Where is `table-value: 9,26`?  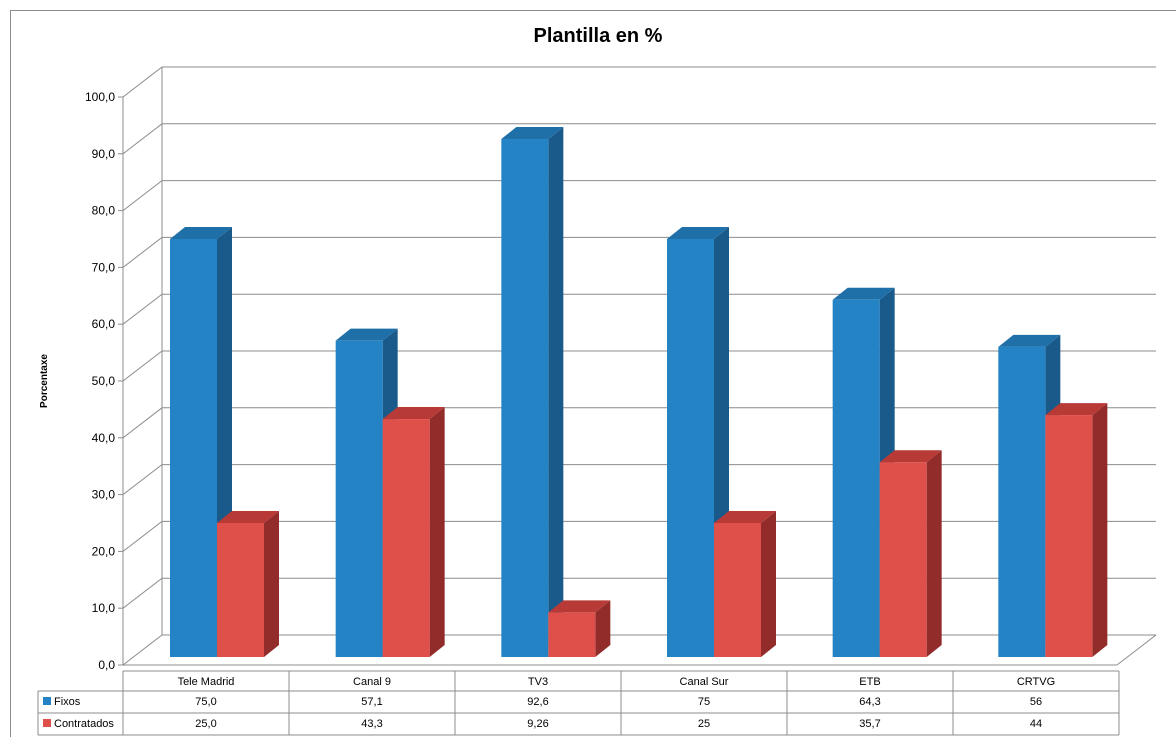 table-value: 9,26 is located at coordinates (537, 724).